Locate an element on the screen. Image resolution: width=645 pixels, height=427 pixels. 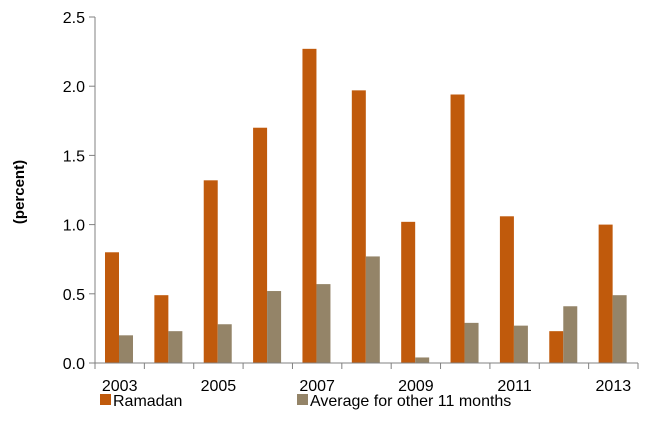
y-tick-label: 1.5 is located at coordinates (74, 156).